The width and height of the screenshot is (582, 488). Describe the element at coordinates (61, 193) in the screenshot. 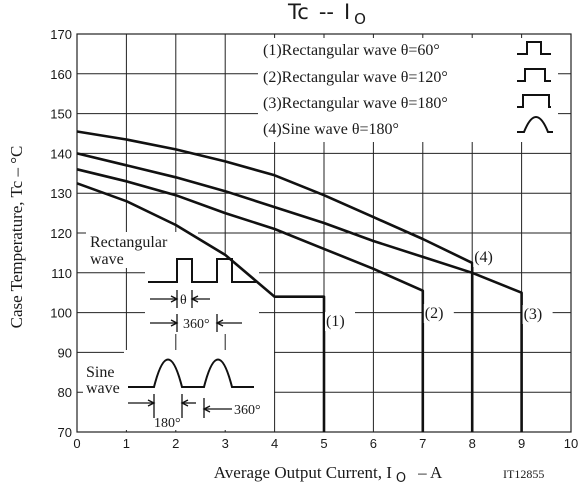

I see `y-tick-label: 130` at that location.